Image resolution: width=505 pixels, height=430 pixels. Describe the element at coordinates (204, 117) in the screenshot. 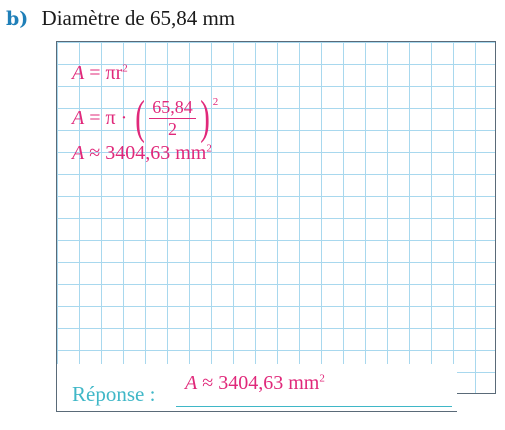

I see `right-paren: )` at that location.